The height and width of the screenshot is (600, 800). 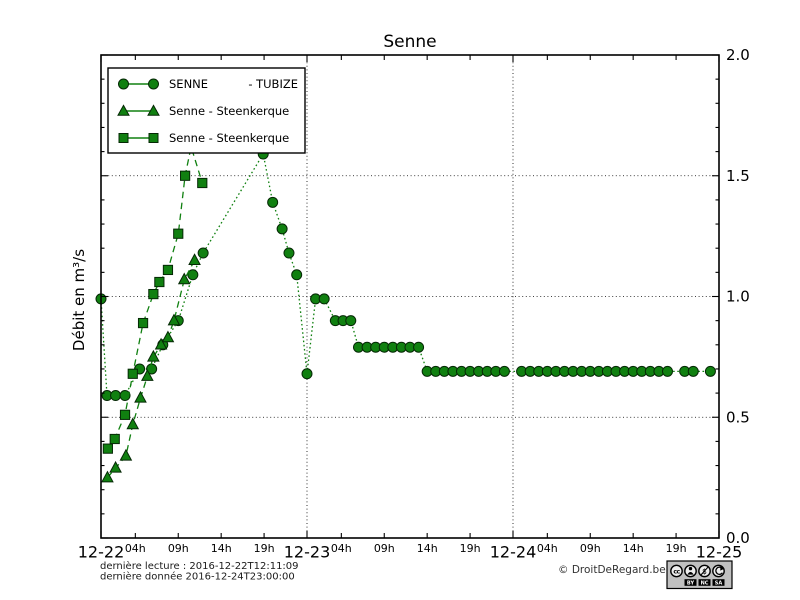 What do you see at coordinates (738, 55) in the screenshot?
I see `ytick-label-20: 2.0` at bounding box center [738, 55].